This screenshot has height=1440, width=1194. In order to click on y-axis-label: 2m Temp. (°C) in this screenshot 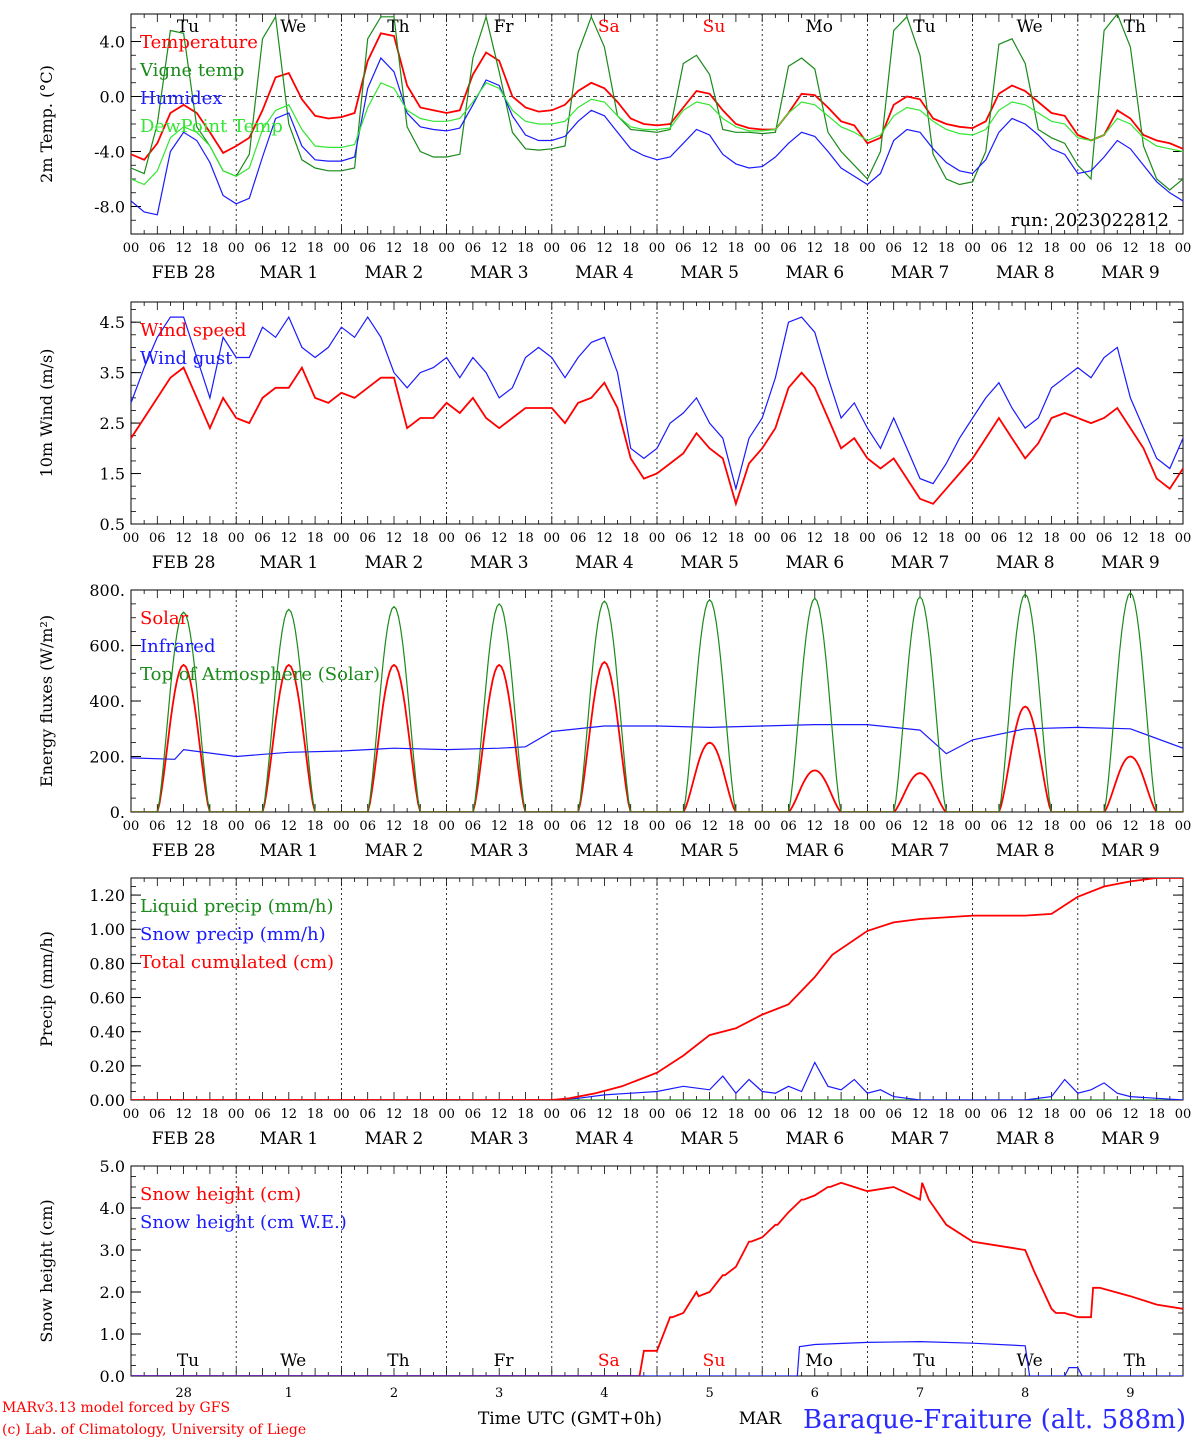, I will do `click(46, 124)`.